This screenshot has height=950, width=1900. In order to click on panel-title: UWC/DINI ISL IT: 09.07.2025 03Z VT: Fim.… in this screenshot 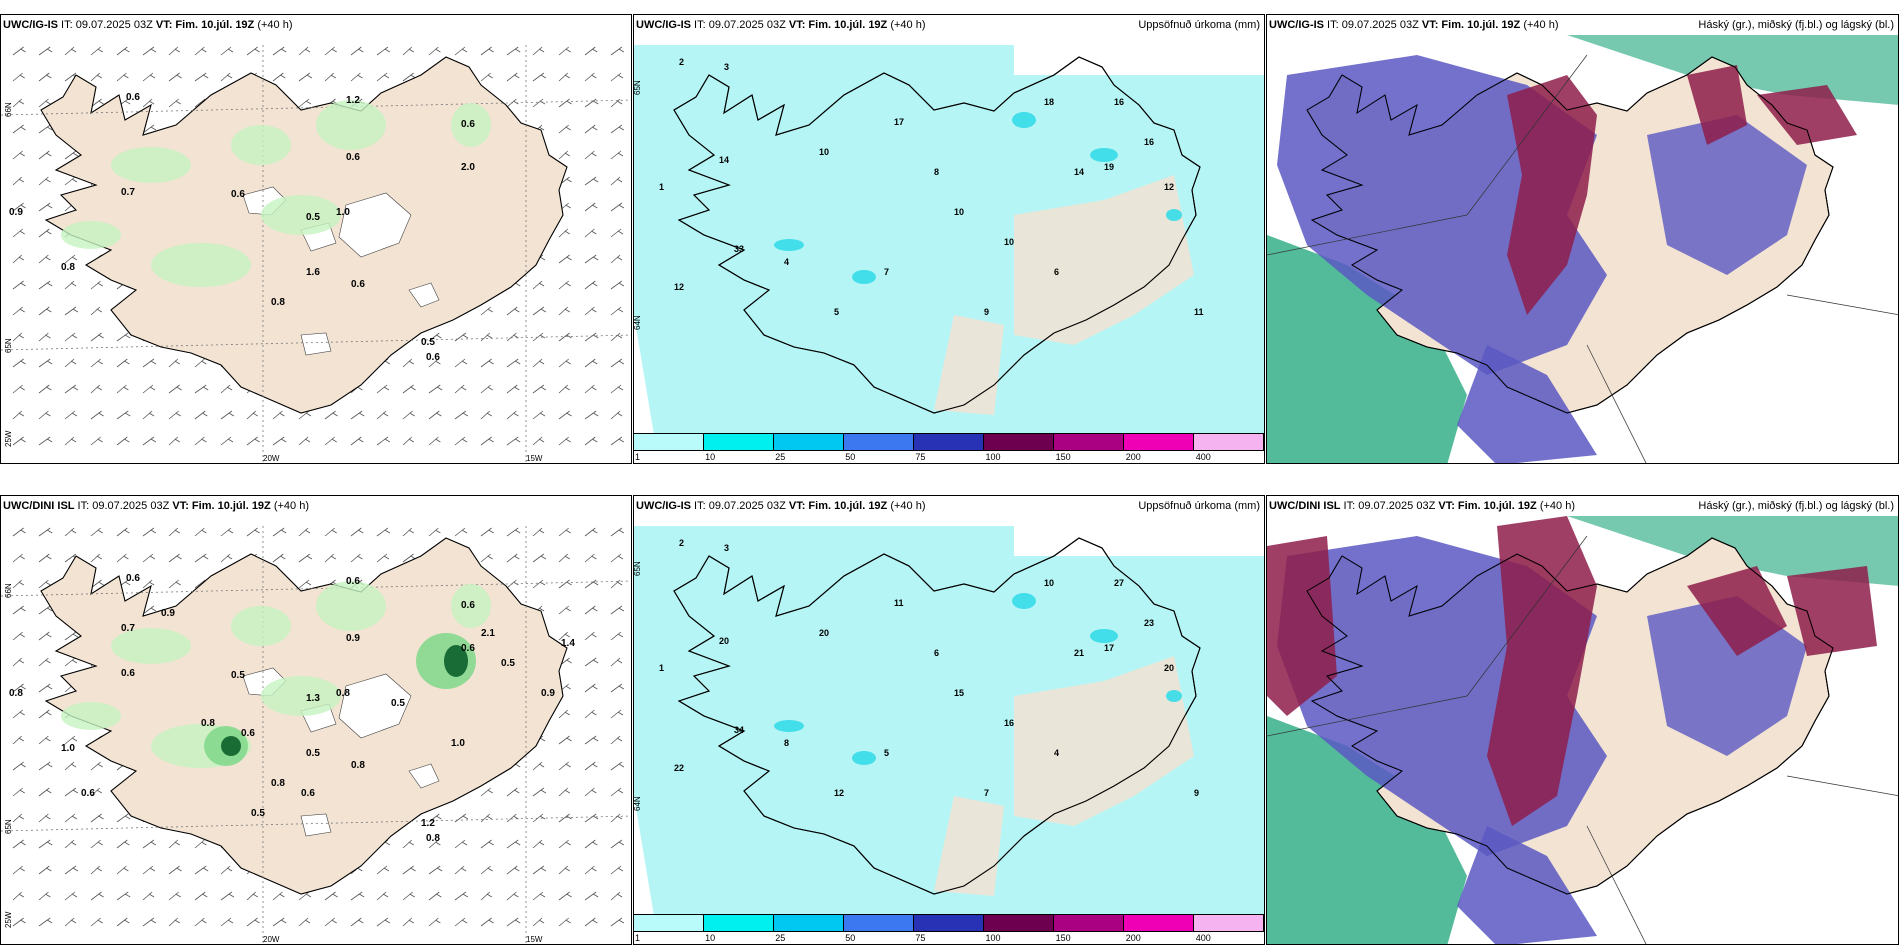, I will do `click(156, 506)`.